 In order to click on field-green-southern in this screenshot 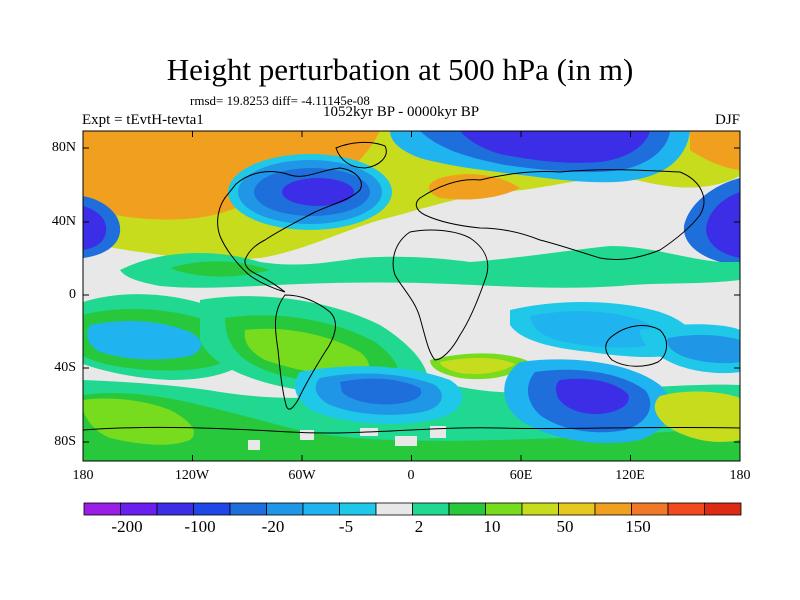, I will do `click(411, 427)`.